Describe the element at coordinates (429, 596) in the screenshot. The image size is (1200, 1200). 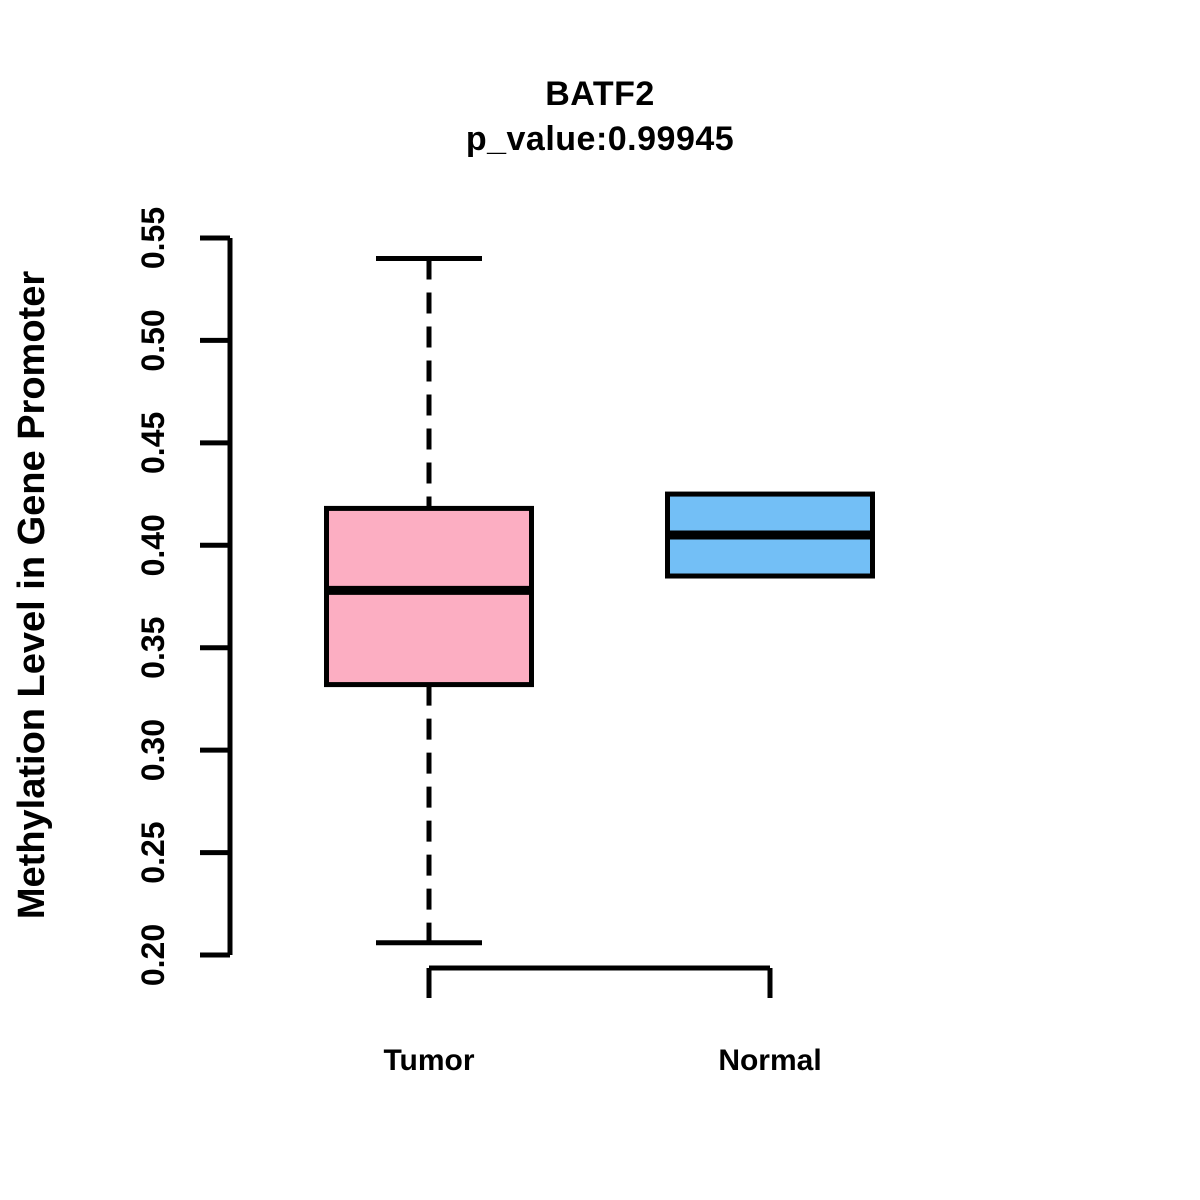
I see `box-tumor` at that location.